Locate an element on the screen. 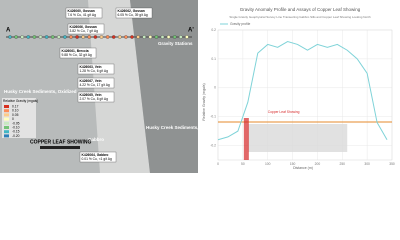 This screenshot has width=400, height=240. showing-band is located at coordinates (246, 139).